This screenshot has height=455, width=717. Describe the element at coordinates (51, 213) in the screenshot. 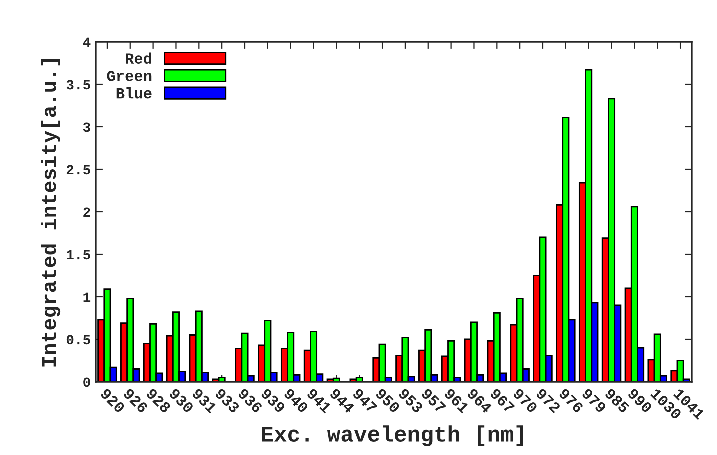

I see `y-axis-title: Integrated intesity[a.u.]` at that location.